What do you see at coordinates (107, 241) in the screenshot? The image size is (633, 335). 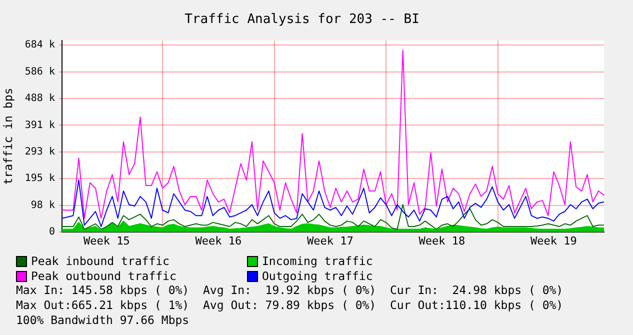 I see `x-tick-label: Week 15` at bounding box center [107, 241].